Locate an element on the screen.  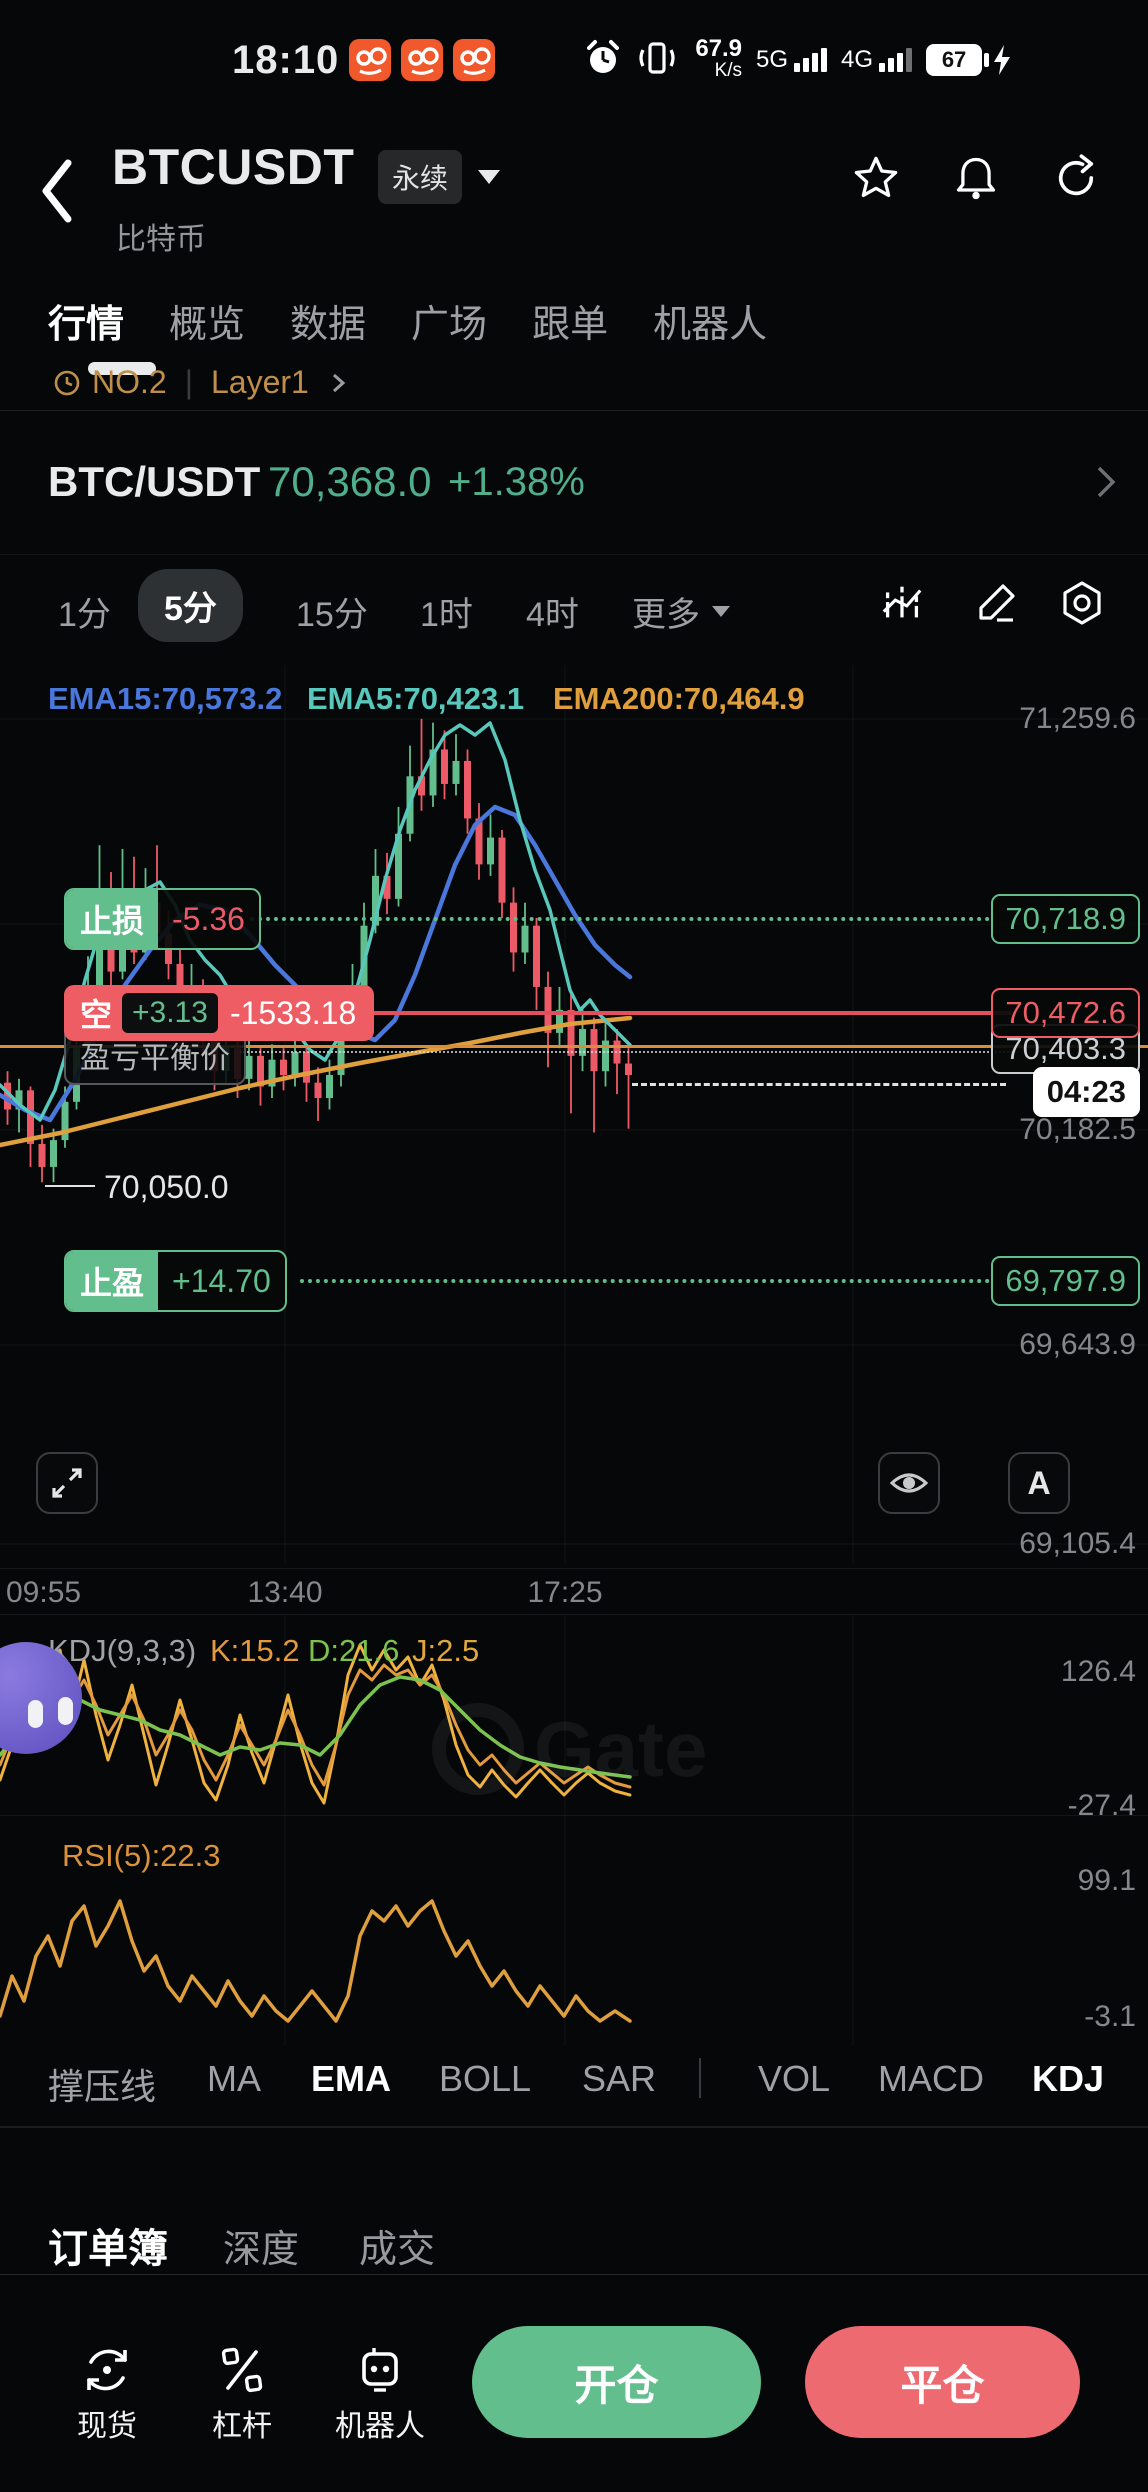
sim1-signal-icon is located at coordinates (811, 60).